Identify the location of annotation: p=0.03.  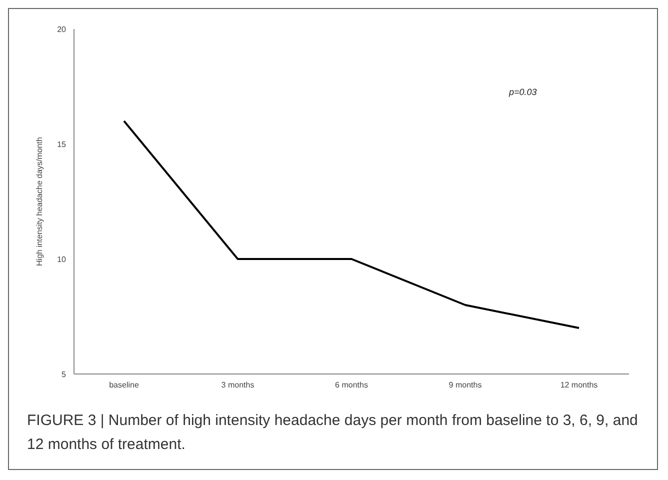
(523, 92).